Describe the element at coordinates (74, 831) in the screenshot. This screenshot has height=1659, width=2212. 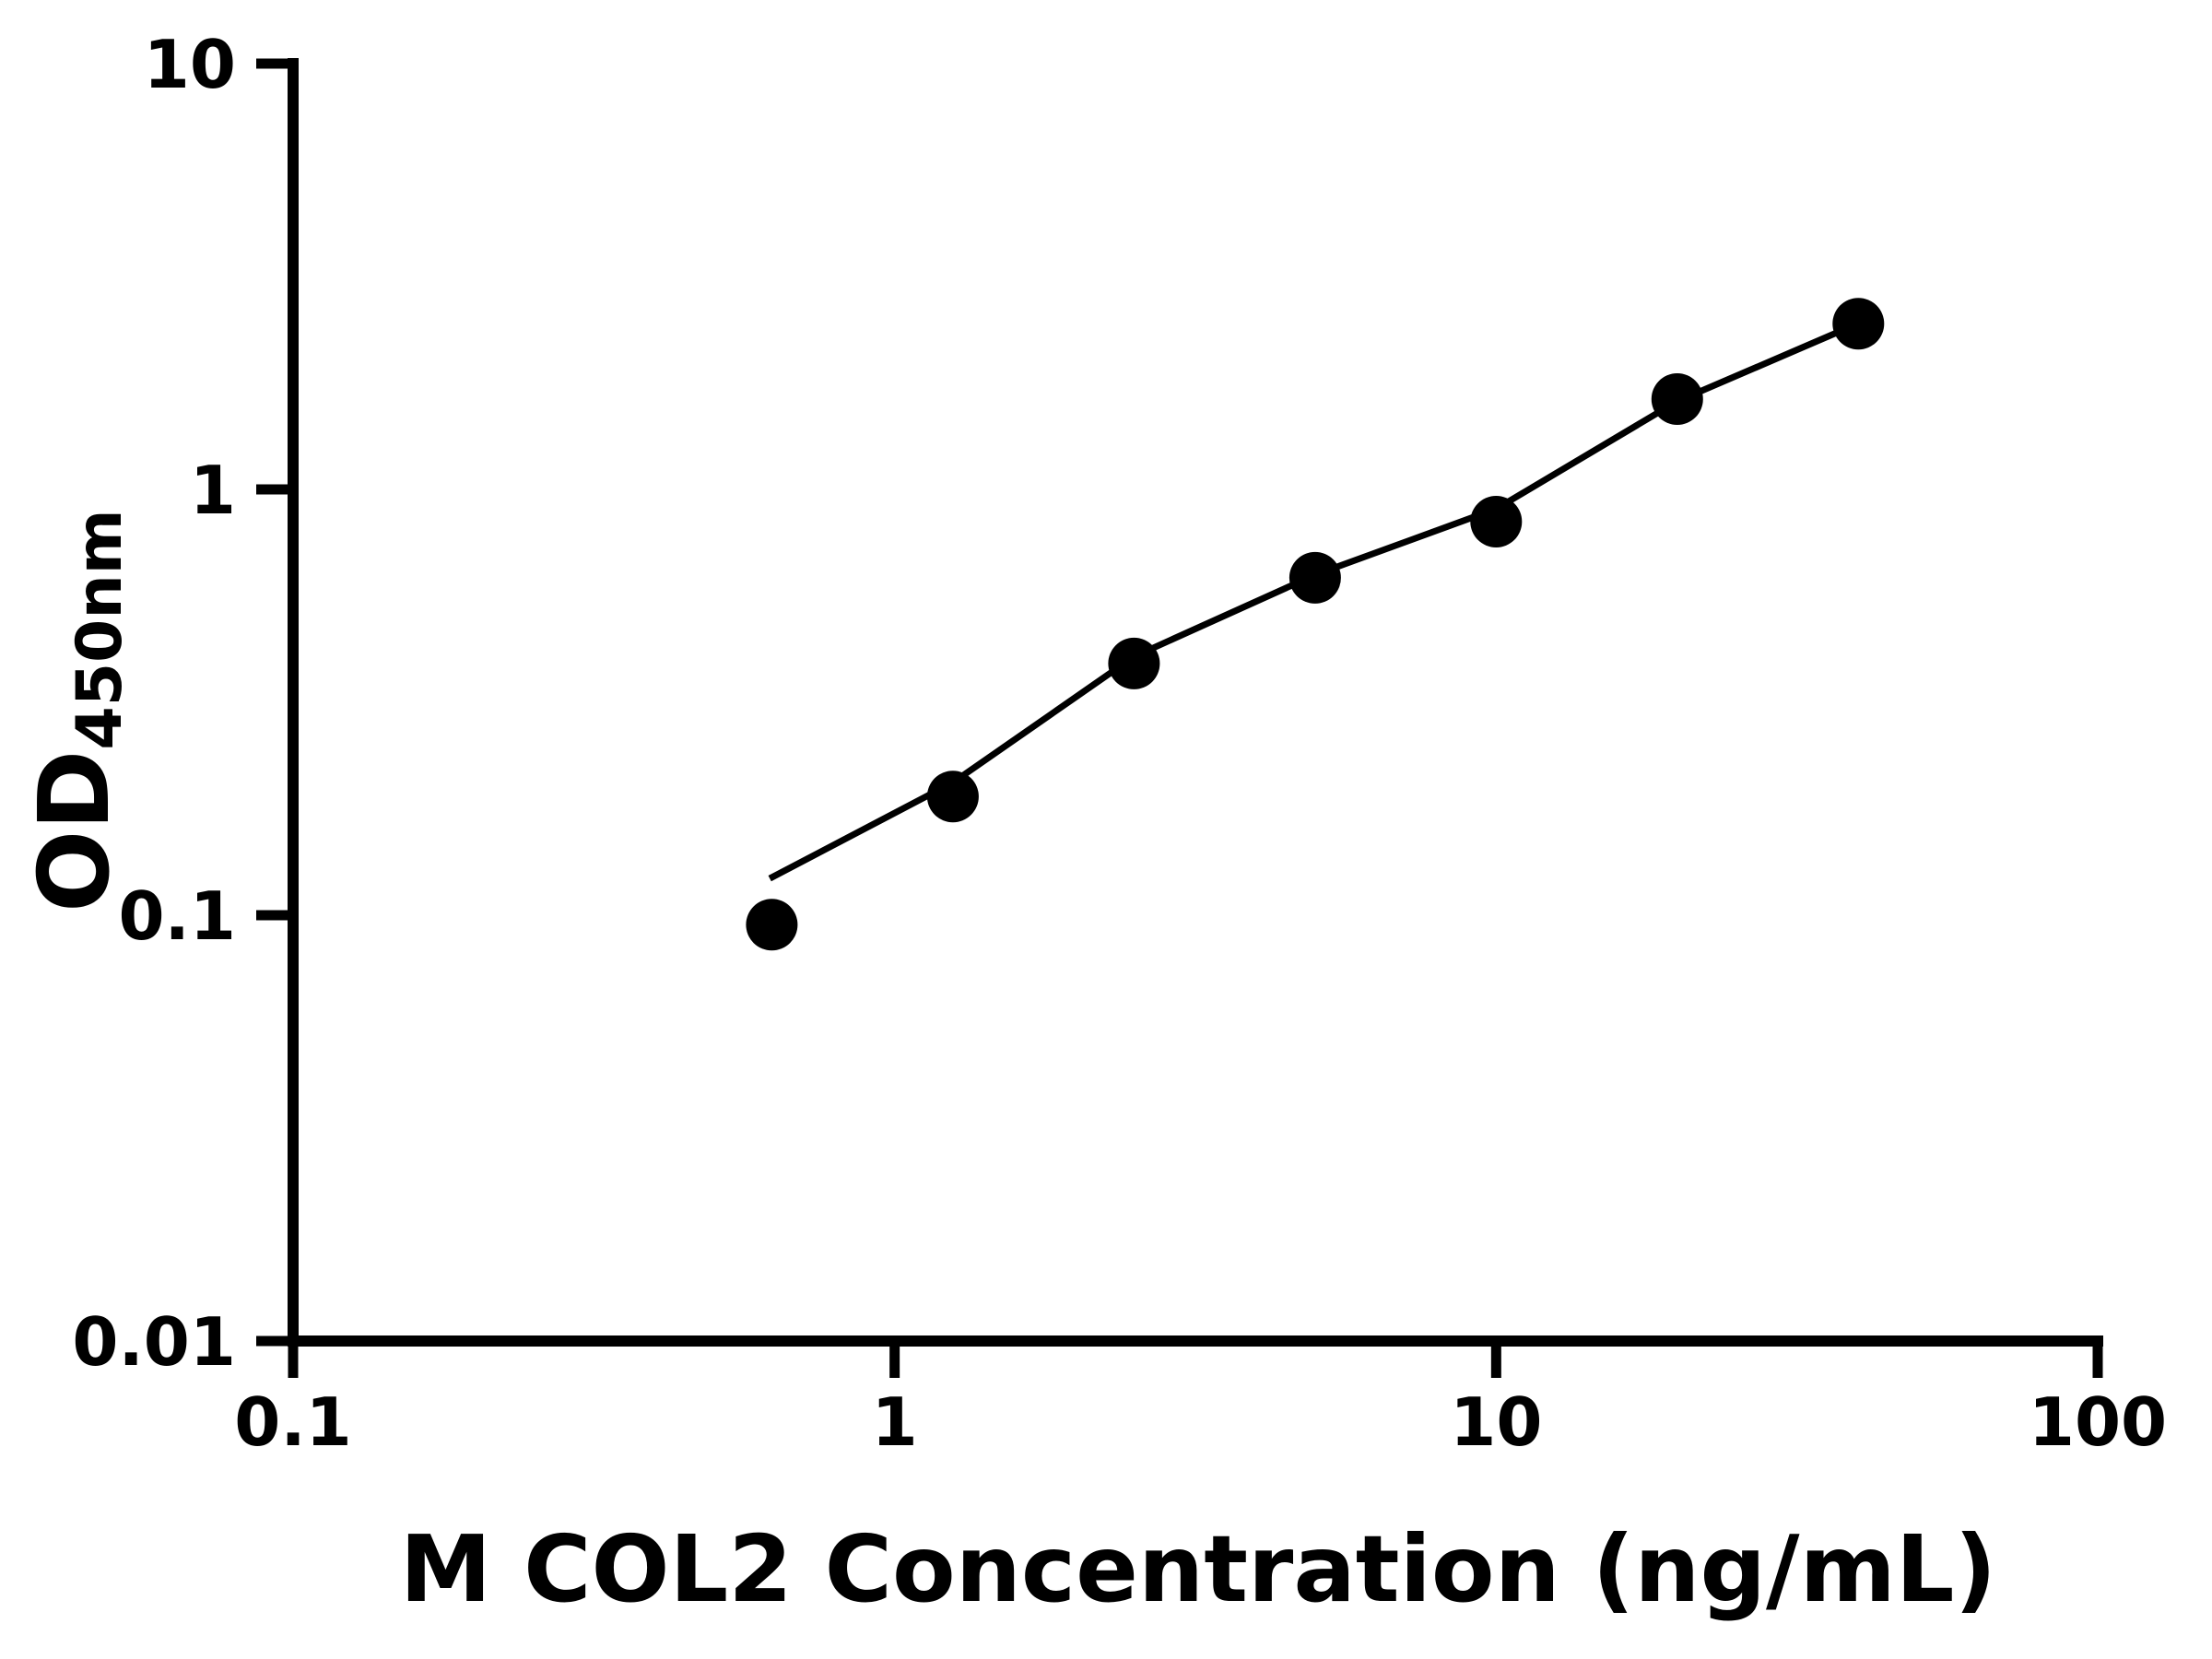
I see `y-axis-title-main: OD` at that location.